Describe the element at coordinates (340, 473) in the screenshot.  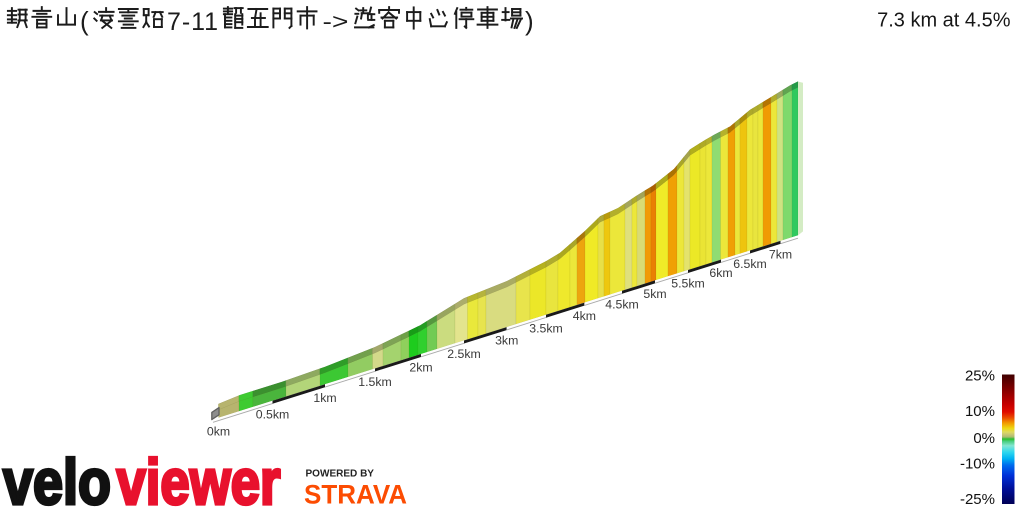
I see `svg-text: POWERED BY` at that location.